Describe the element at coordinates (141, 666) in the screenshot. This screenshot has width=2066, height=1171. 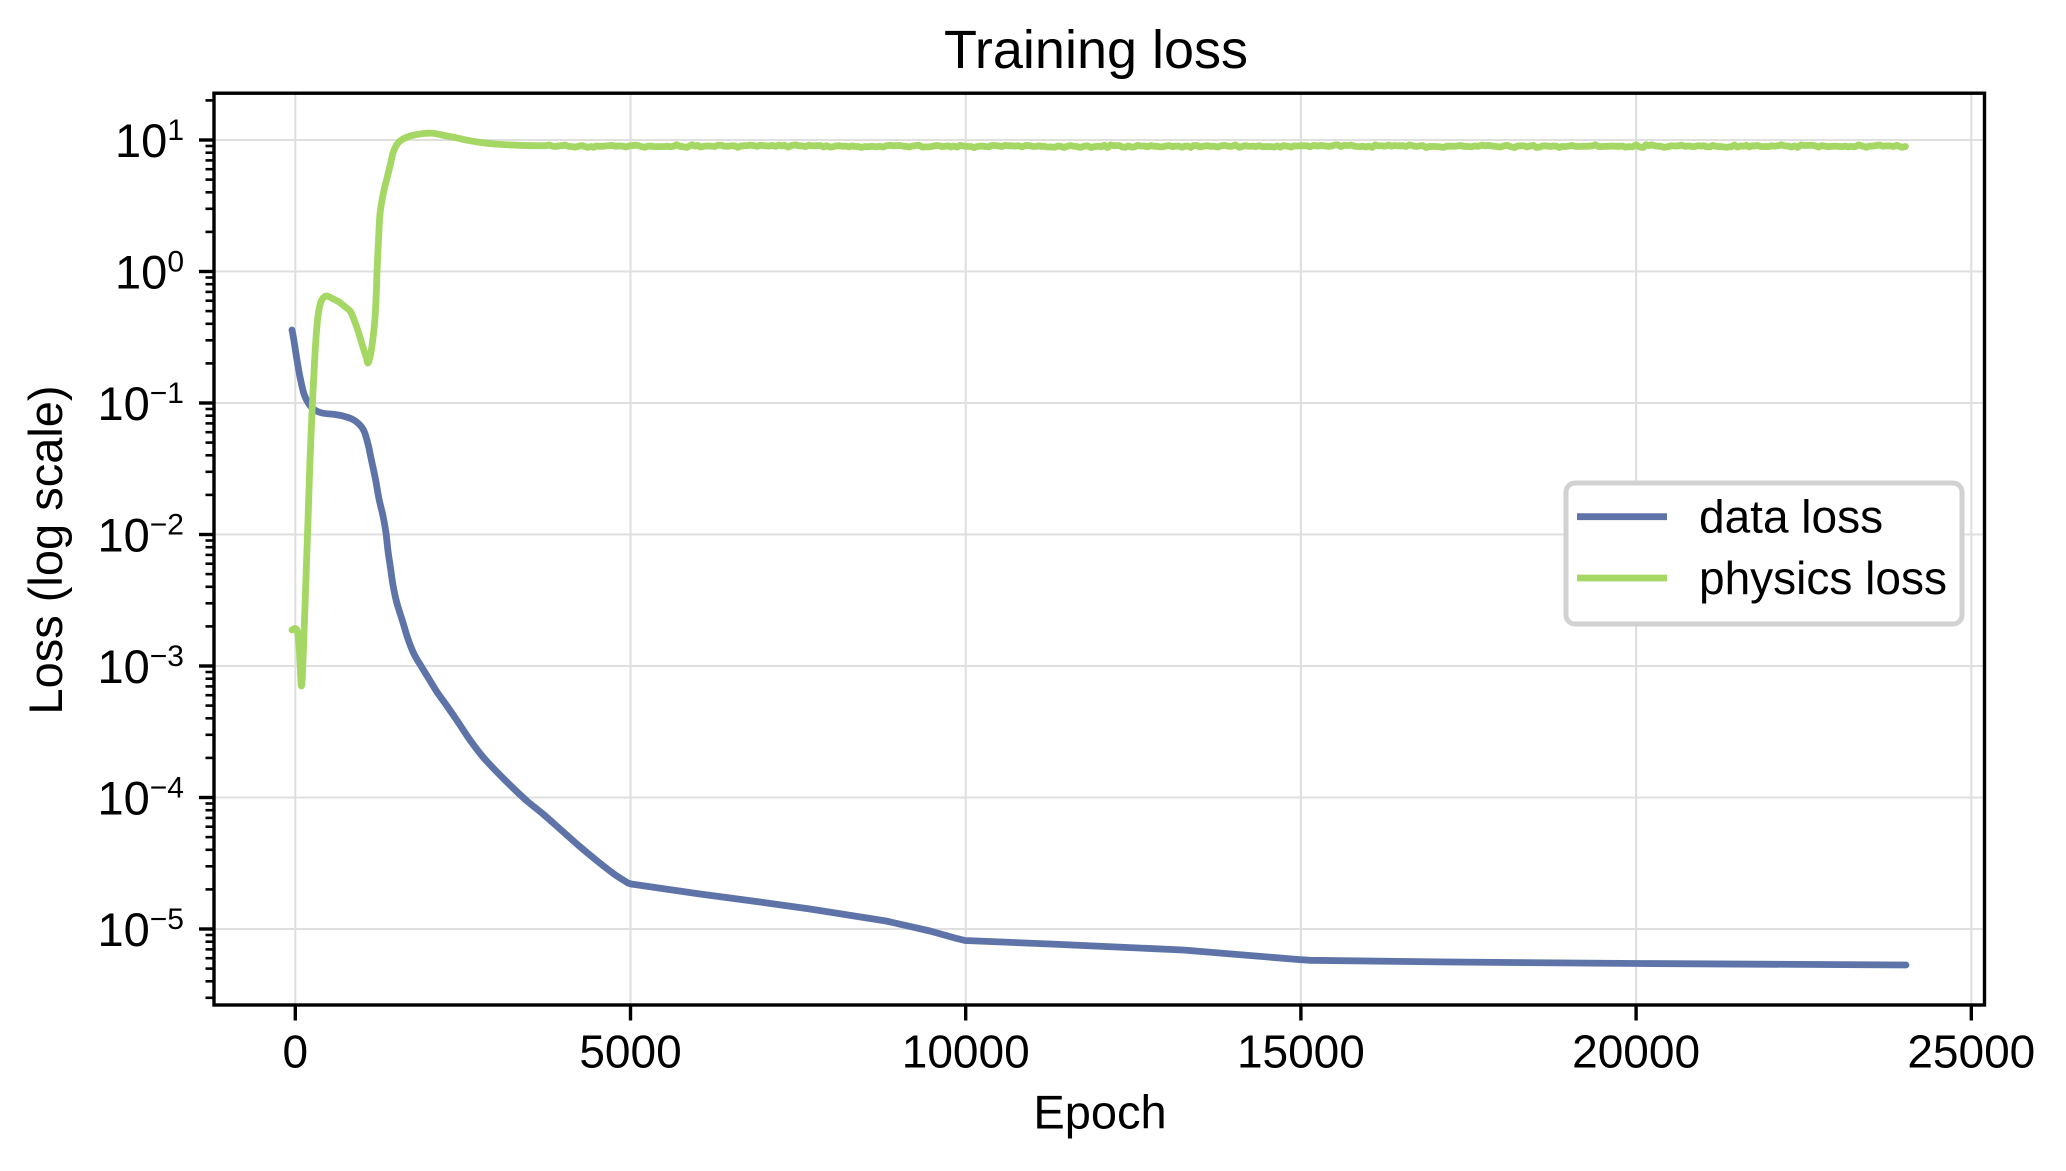
I see `svg-text: 10−3` at that location.